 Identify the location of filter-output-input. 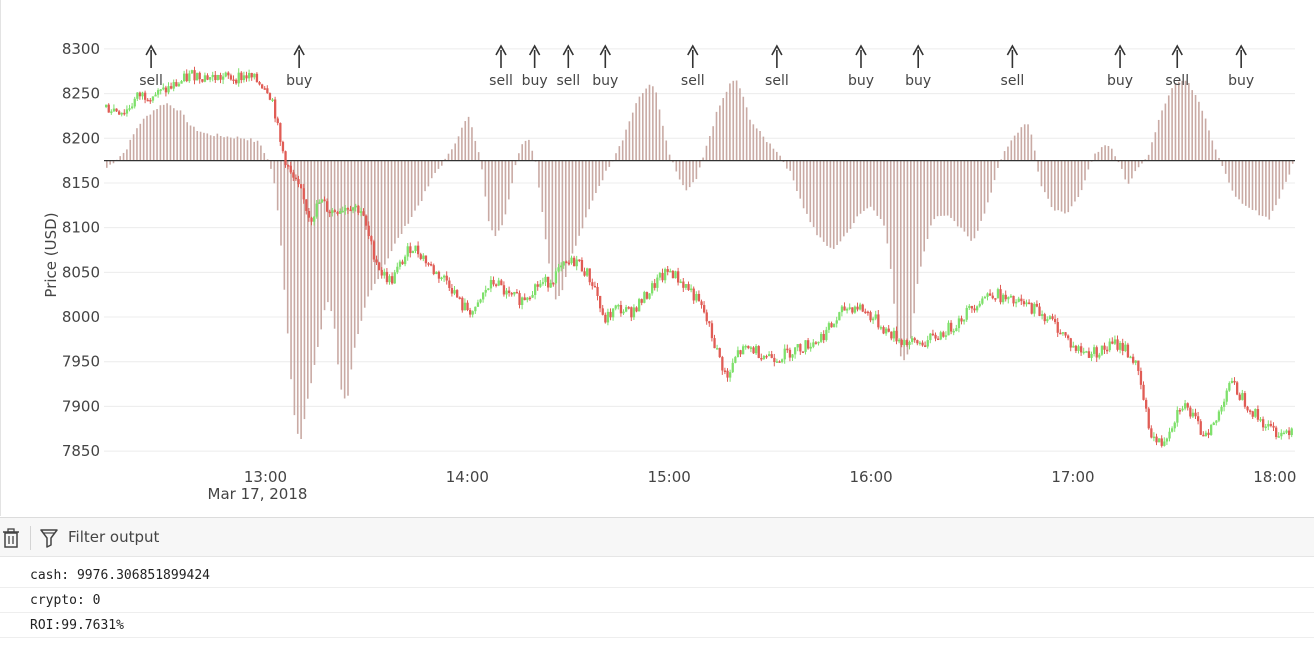
(268, 537).